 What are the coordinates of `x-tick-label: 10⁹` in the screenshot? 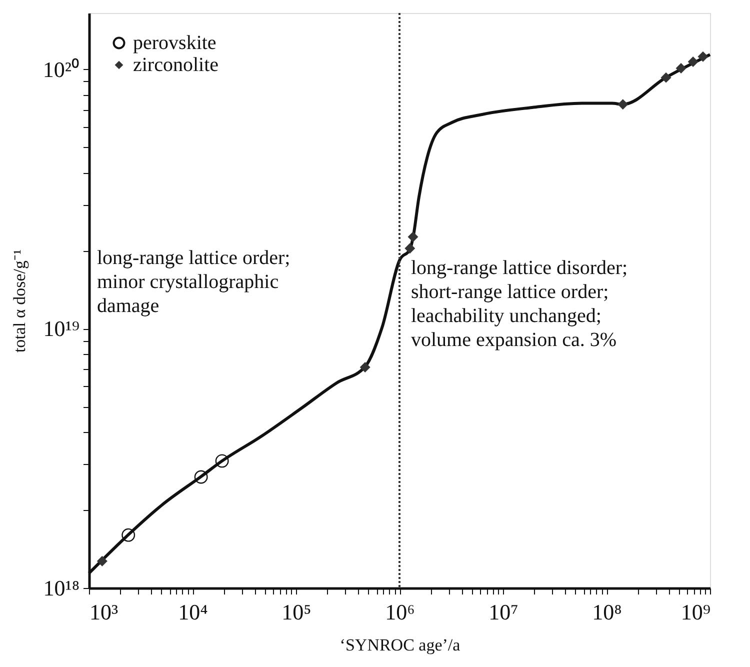 It's located at (695, 612).